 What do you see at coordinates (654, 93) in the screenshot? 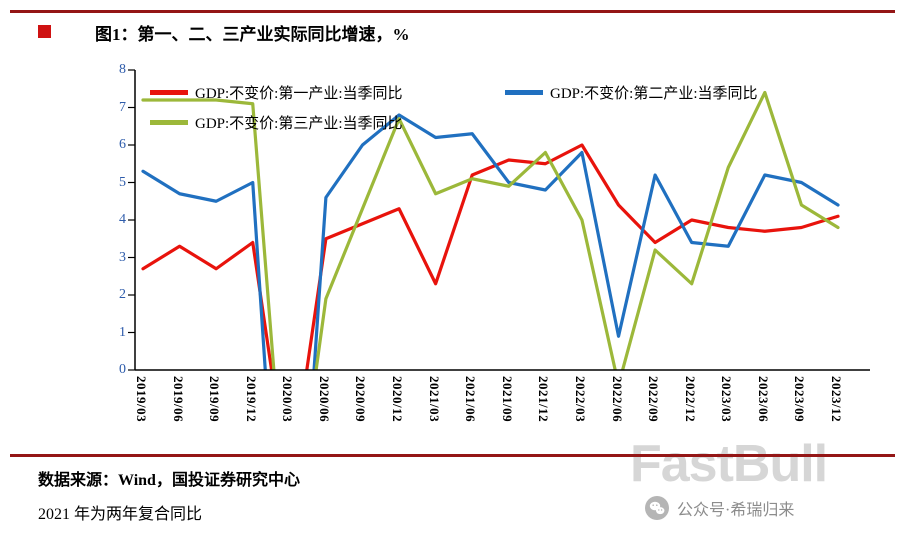
I see `legend-label-2: GDP:不变价:第二产业:当季同比` at bounding box center [654, 93].